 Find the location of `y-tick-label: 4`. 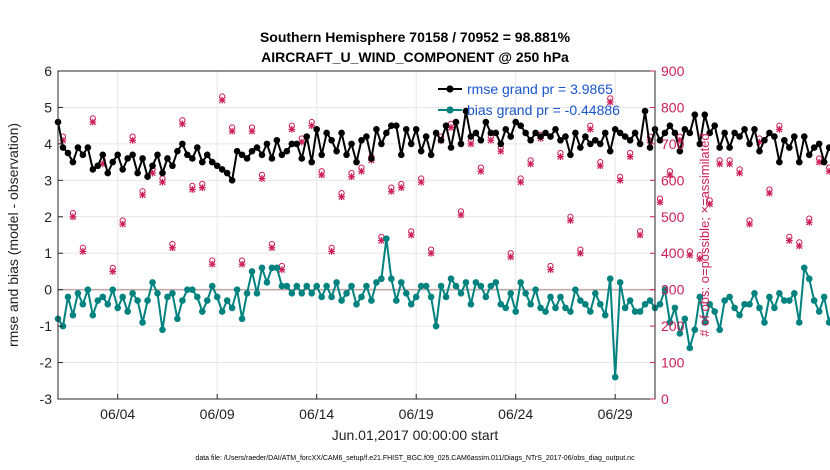

y-tick-label: 4 is located at coordinates (48, 144).